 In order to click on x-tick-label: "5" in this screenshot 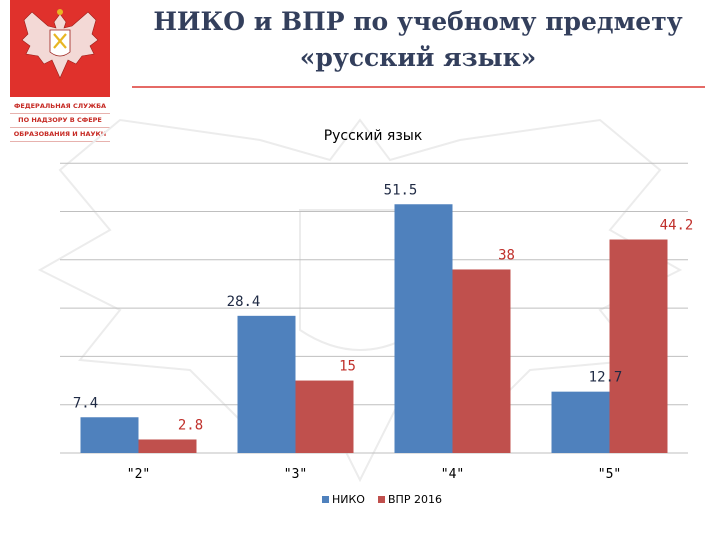, I will do `click(609, 474)`.